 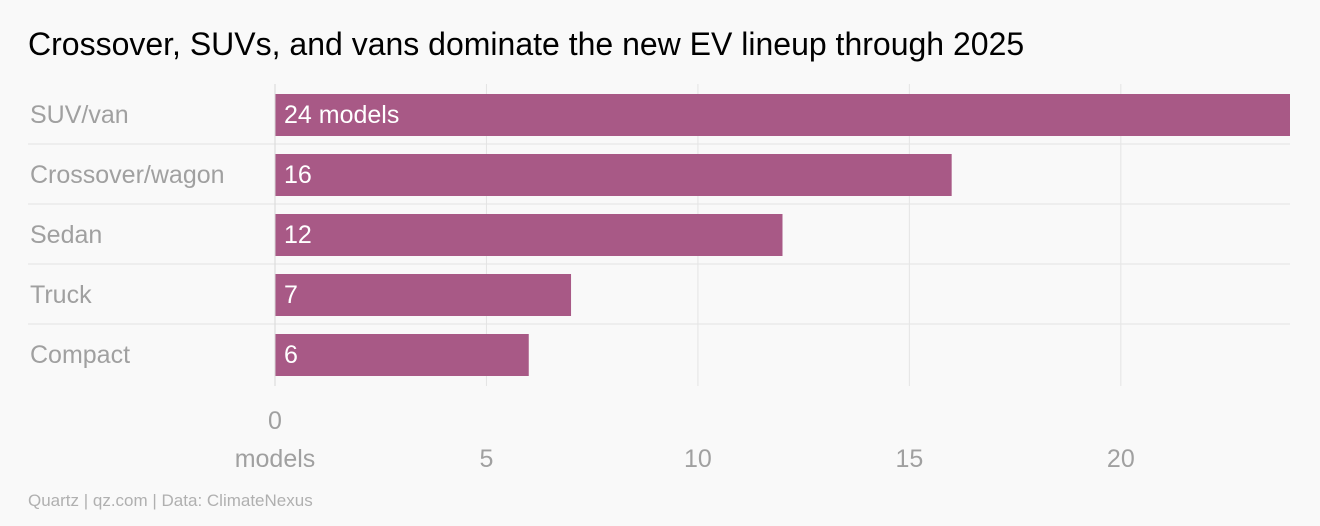 I want to click on category-label: Compact, so click(x=80, y=355).